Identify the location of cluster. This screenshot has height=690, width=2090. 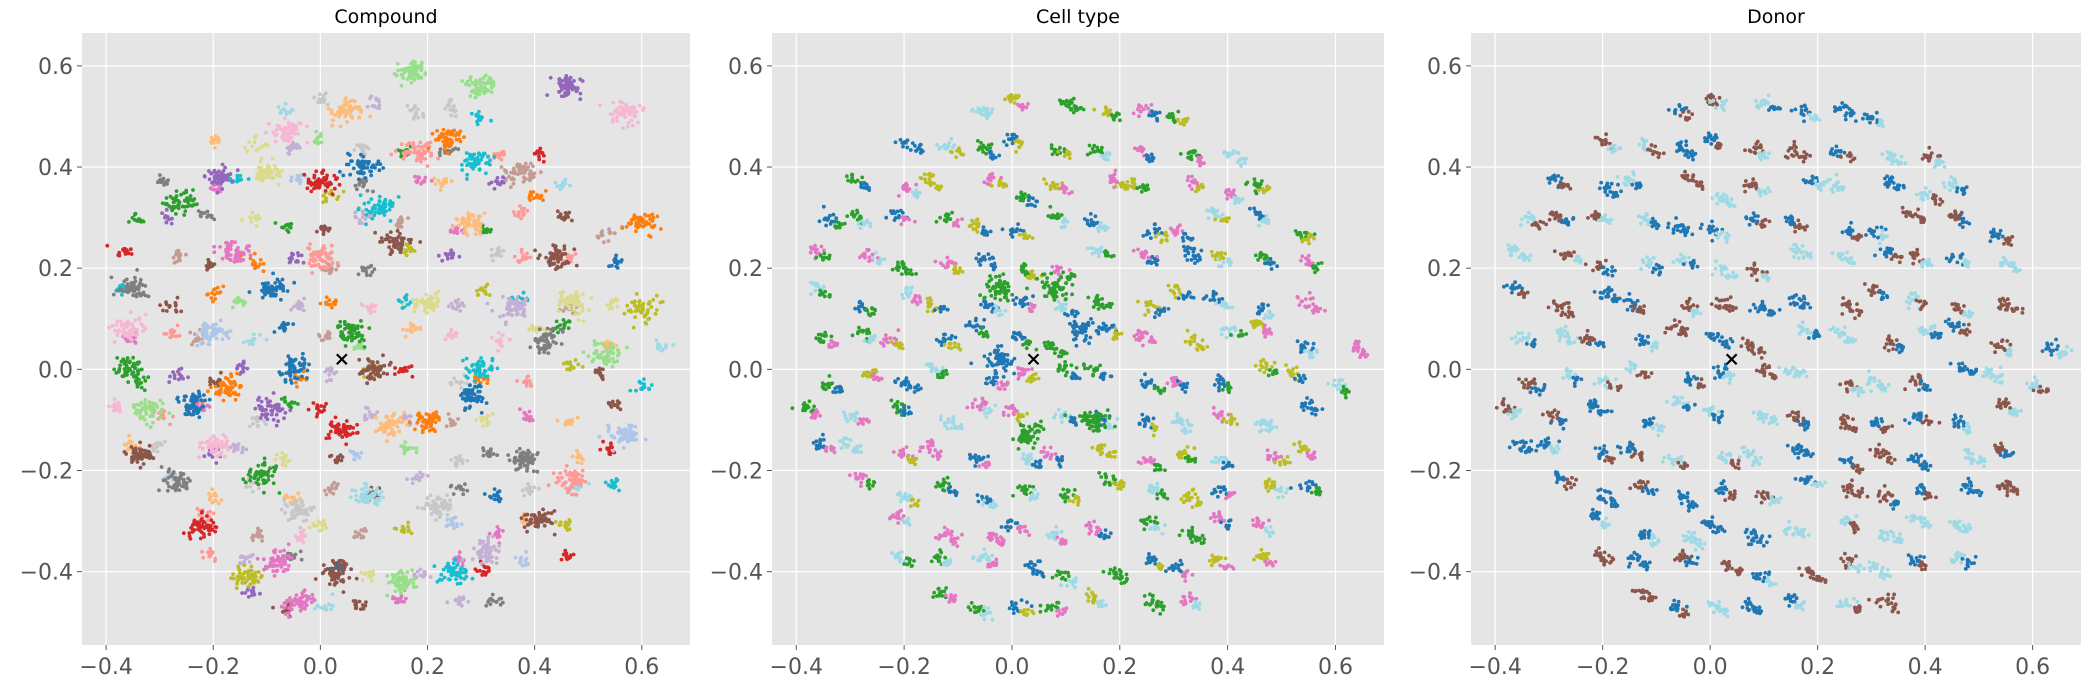
(261, 475).